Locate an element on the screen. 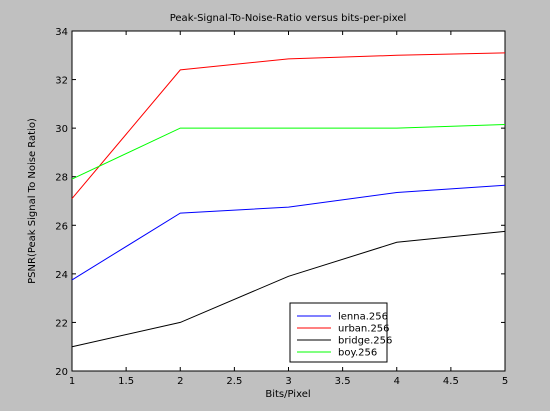 This screenshot has width=550, height=411. x-tick-label: 2 is located at coordinates (180, 381).